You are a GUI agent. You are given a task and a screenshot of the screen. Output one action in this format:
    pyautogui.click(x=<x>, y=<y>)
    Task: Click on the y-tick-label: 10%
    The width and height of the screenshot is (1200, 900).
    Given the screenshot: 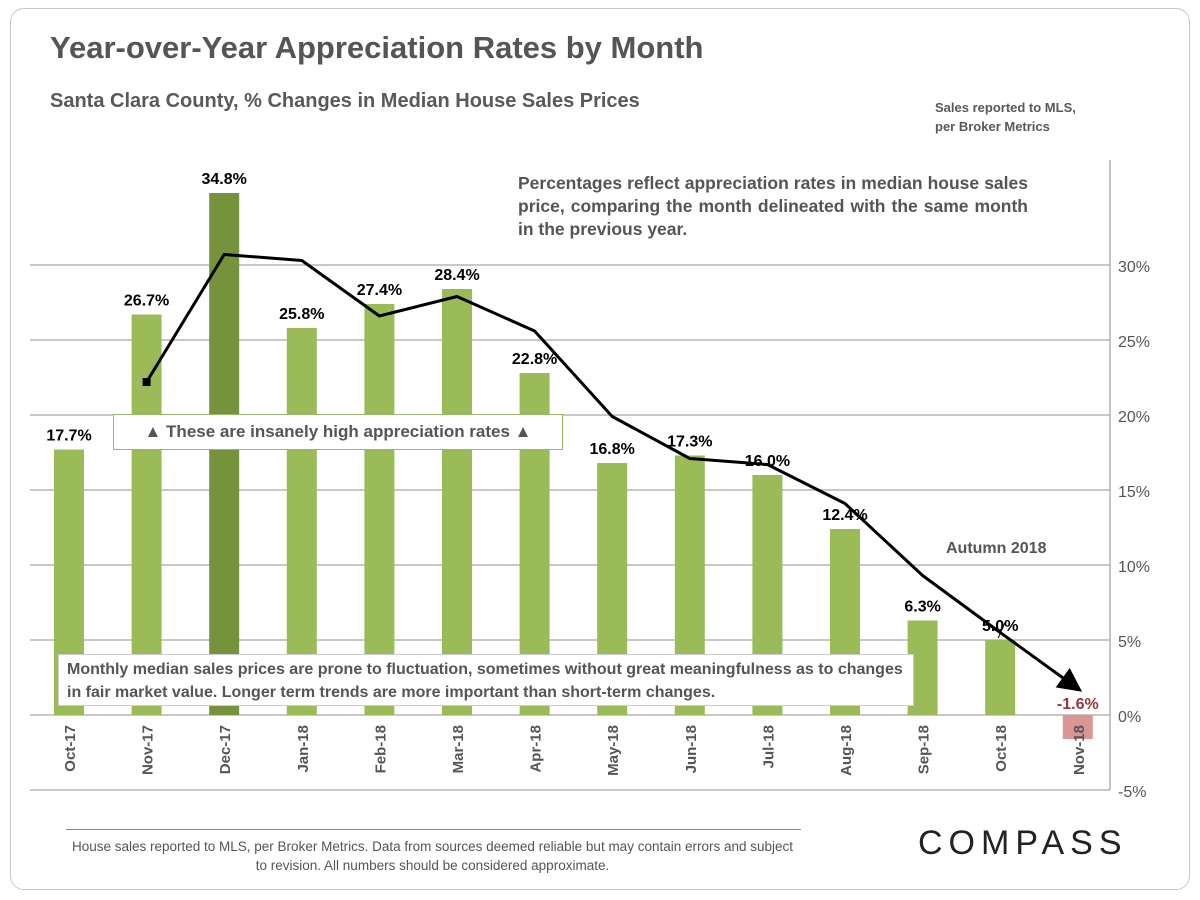 What is the action you would take?
    pyautogui.click(x=1134, y=567)
    